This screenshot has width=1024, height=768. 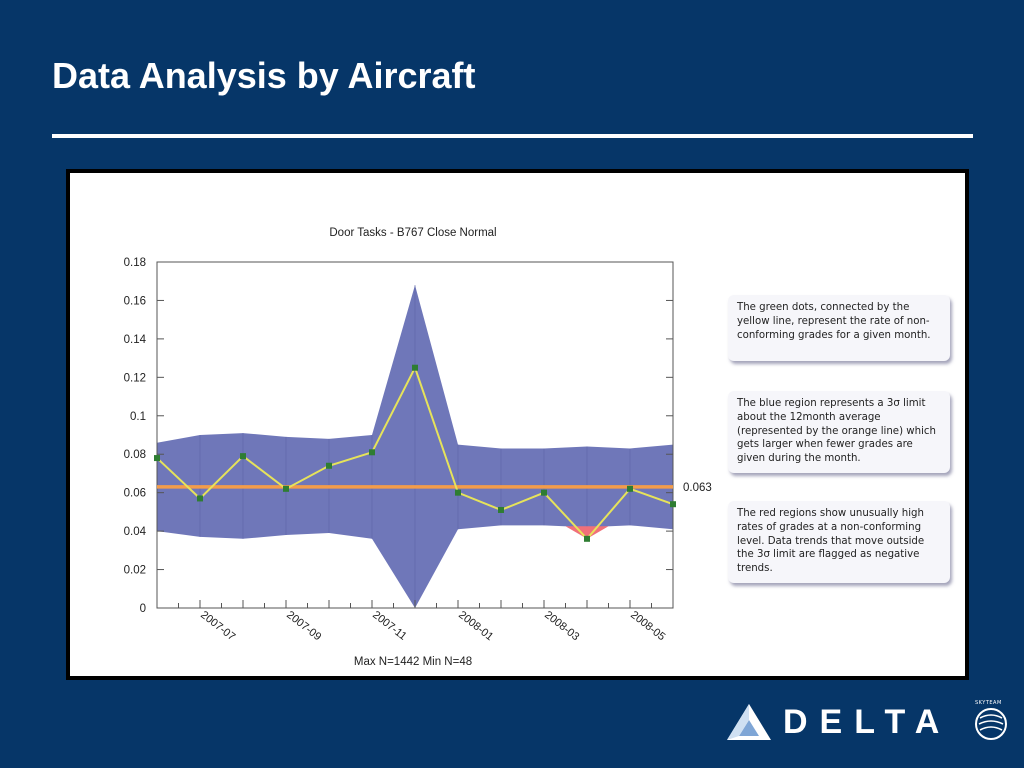 I want to click on delta-logo: DELTA SKYTEAM, so click(x=870, y=722).